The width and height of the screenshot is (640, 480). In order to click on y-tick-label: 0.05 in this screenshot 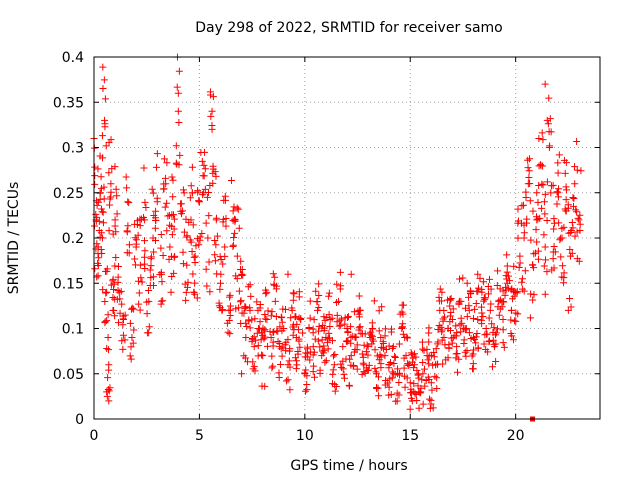, I will do `click(68, 375)`.